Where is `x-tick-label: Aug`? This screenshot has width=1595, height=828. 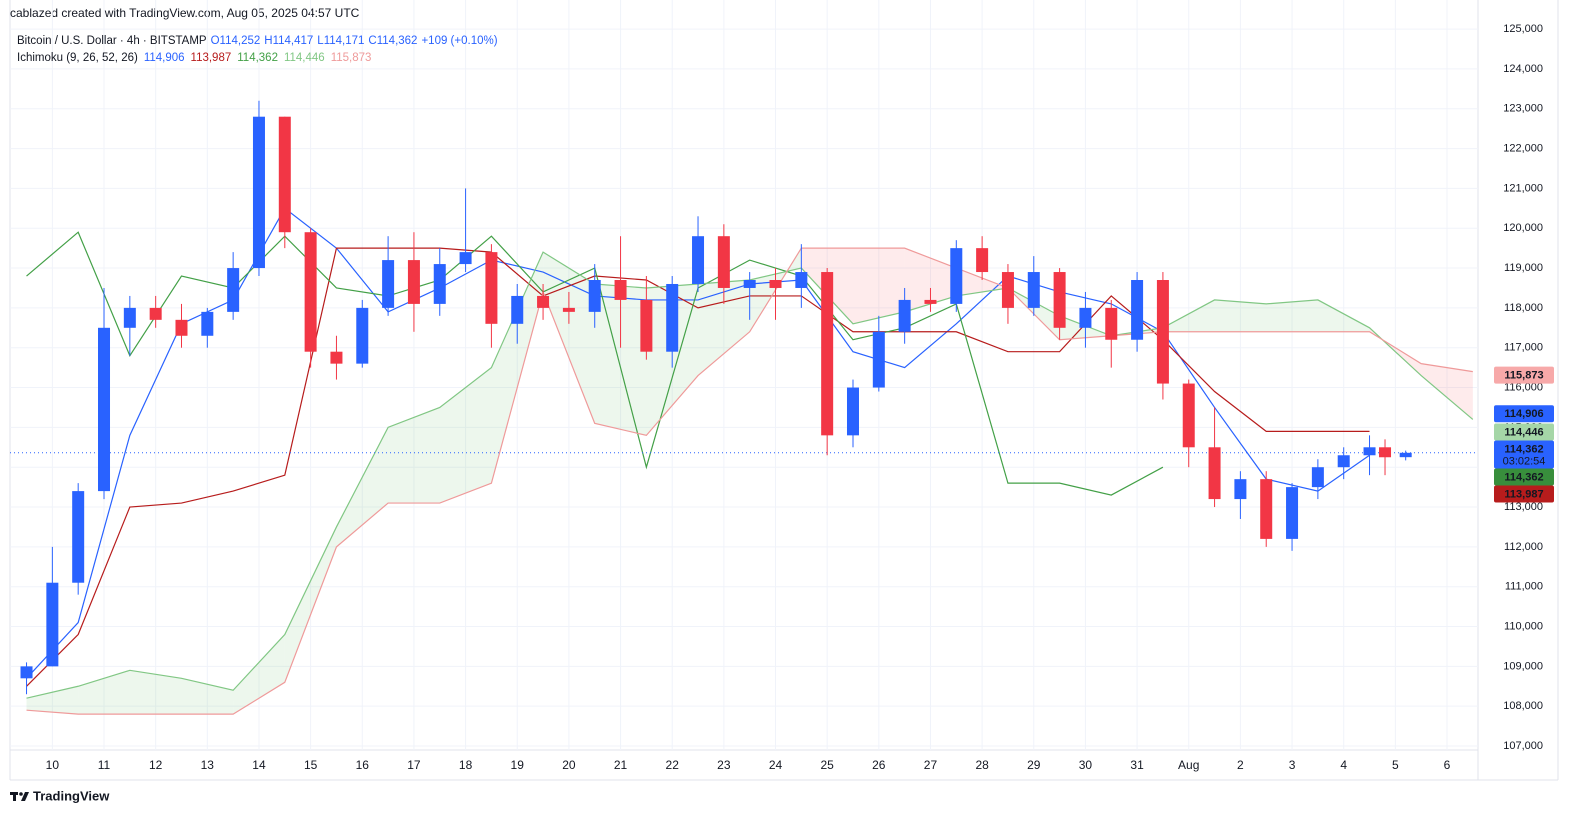
x-tick-label: Aug is located at coordinates (1188, 765).